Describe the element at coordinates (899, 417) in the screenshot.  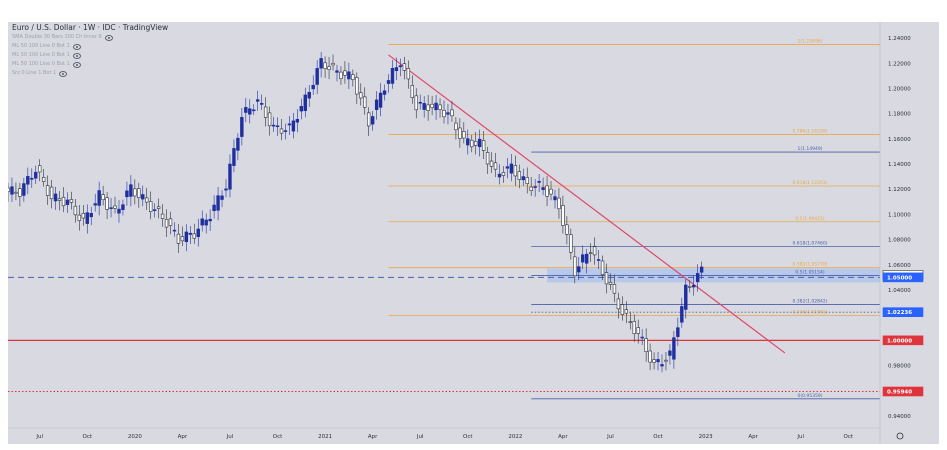
I see `y-tick-label: 0.94000` at that location.